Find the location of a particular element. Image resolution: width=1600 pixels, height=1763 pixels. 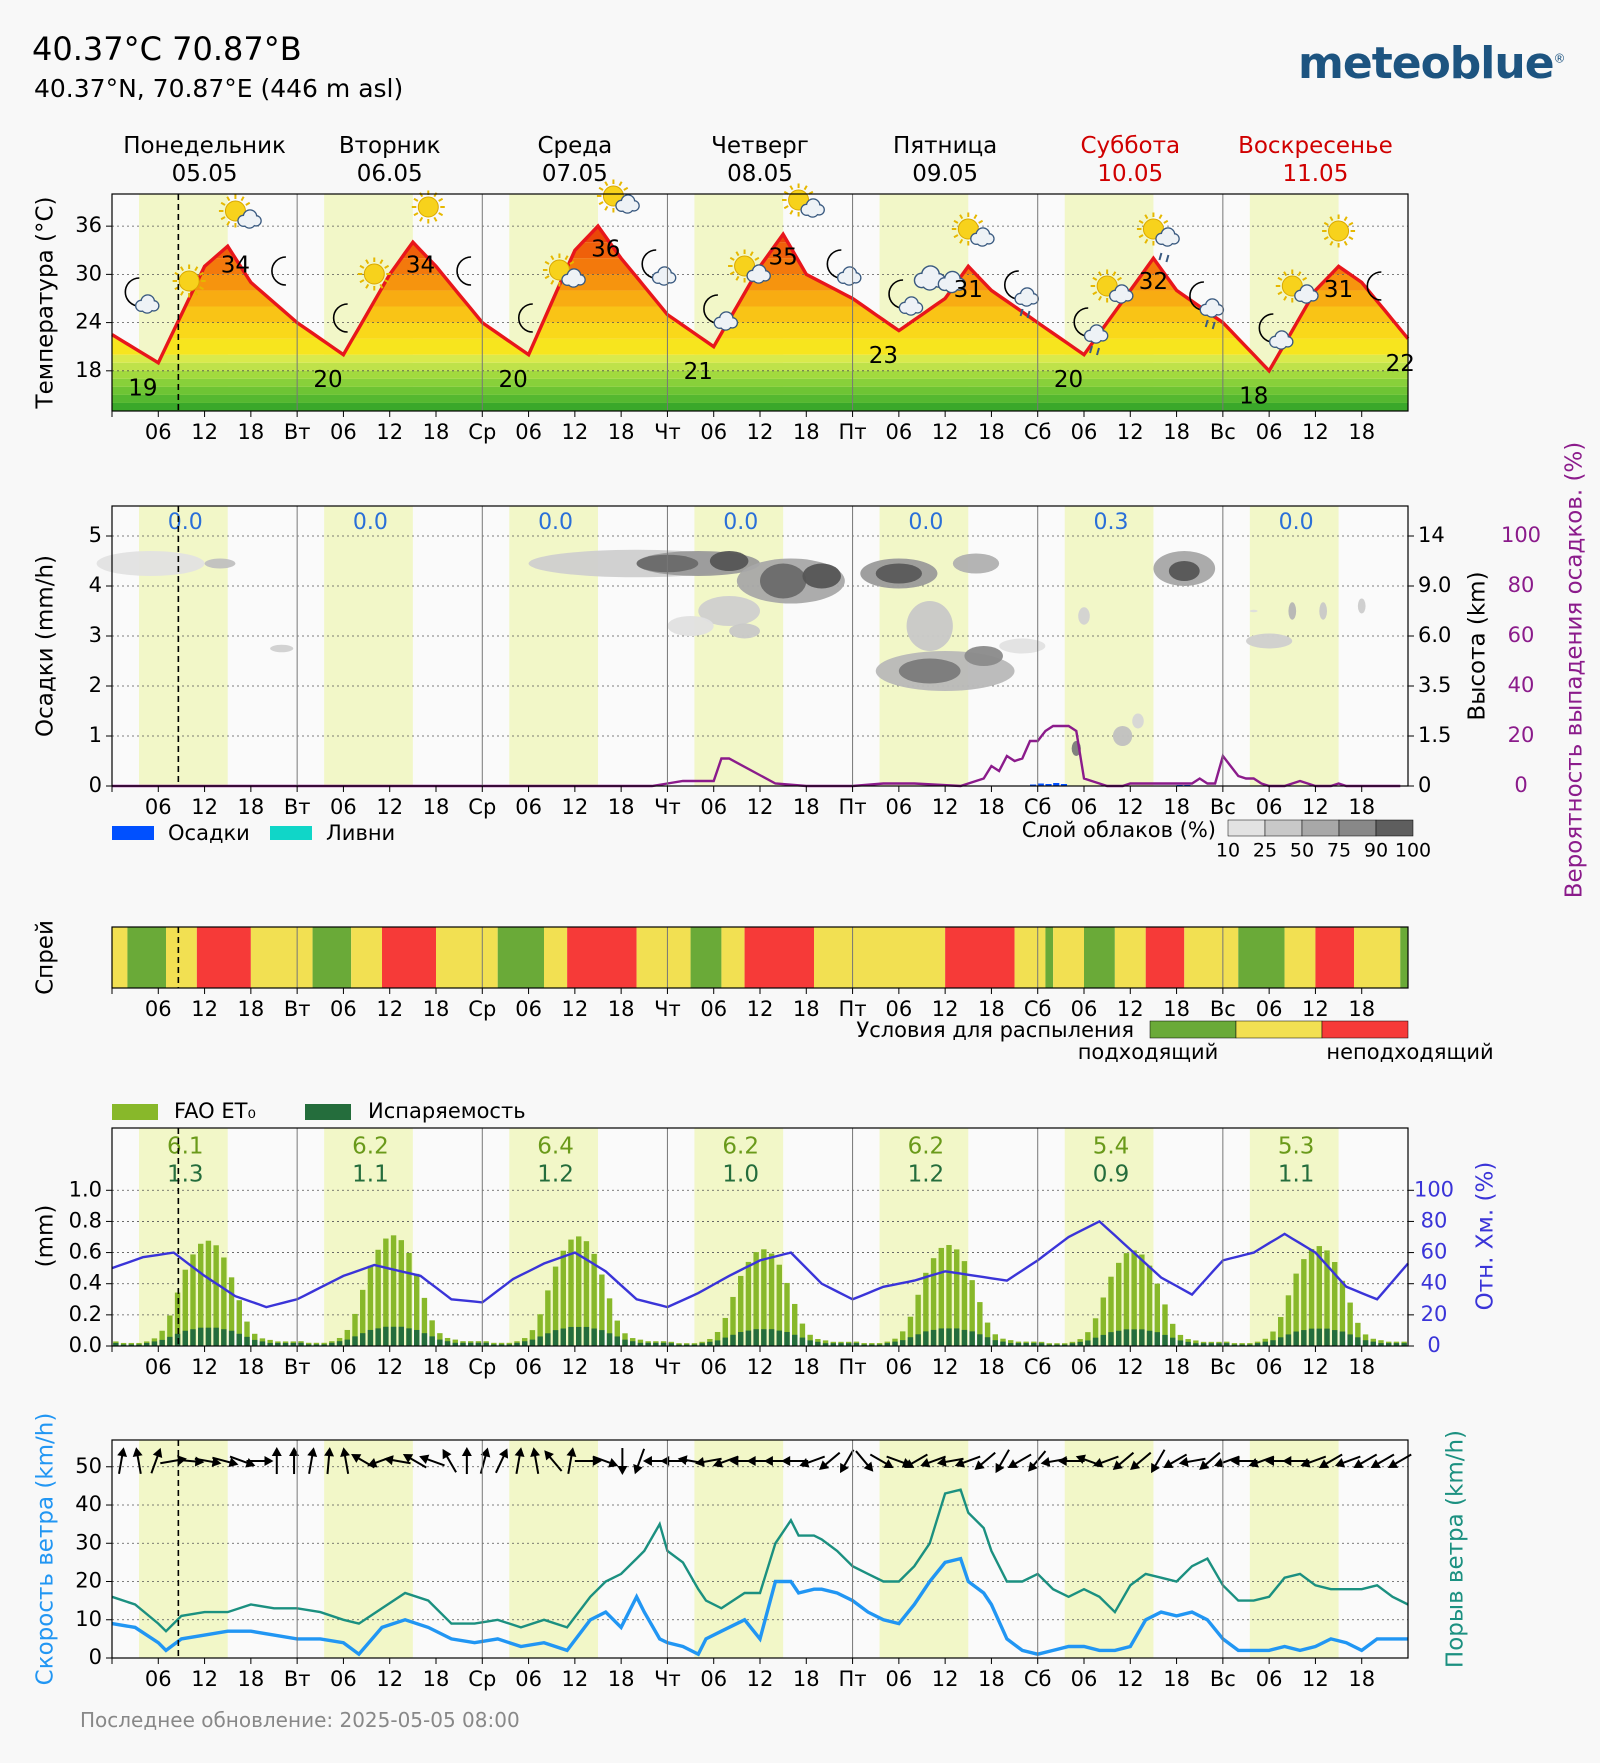

temperature-band is located at coordinates (760, 382).